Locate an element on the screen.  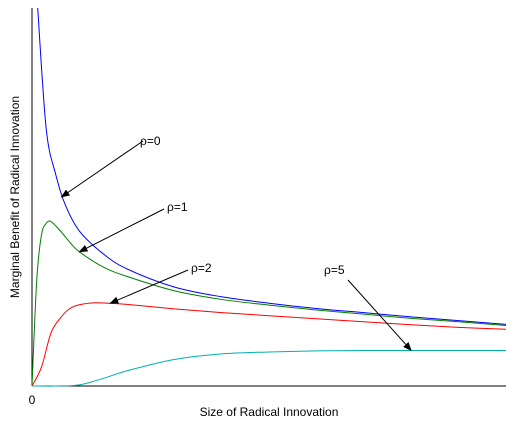
annotation-label-4: ρ=5 is located at coordinates (334, 270).